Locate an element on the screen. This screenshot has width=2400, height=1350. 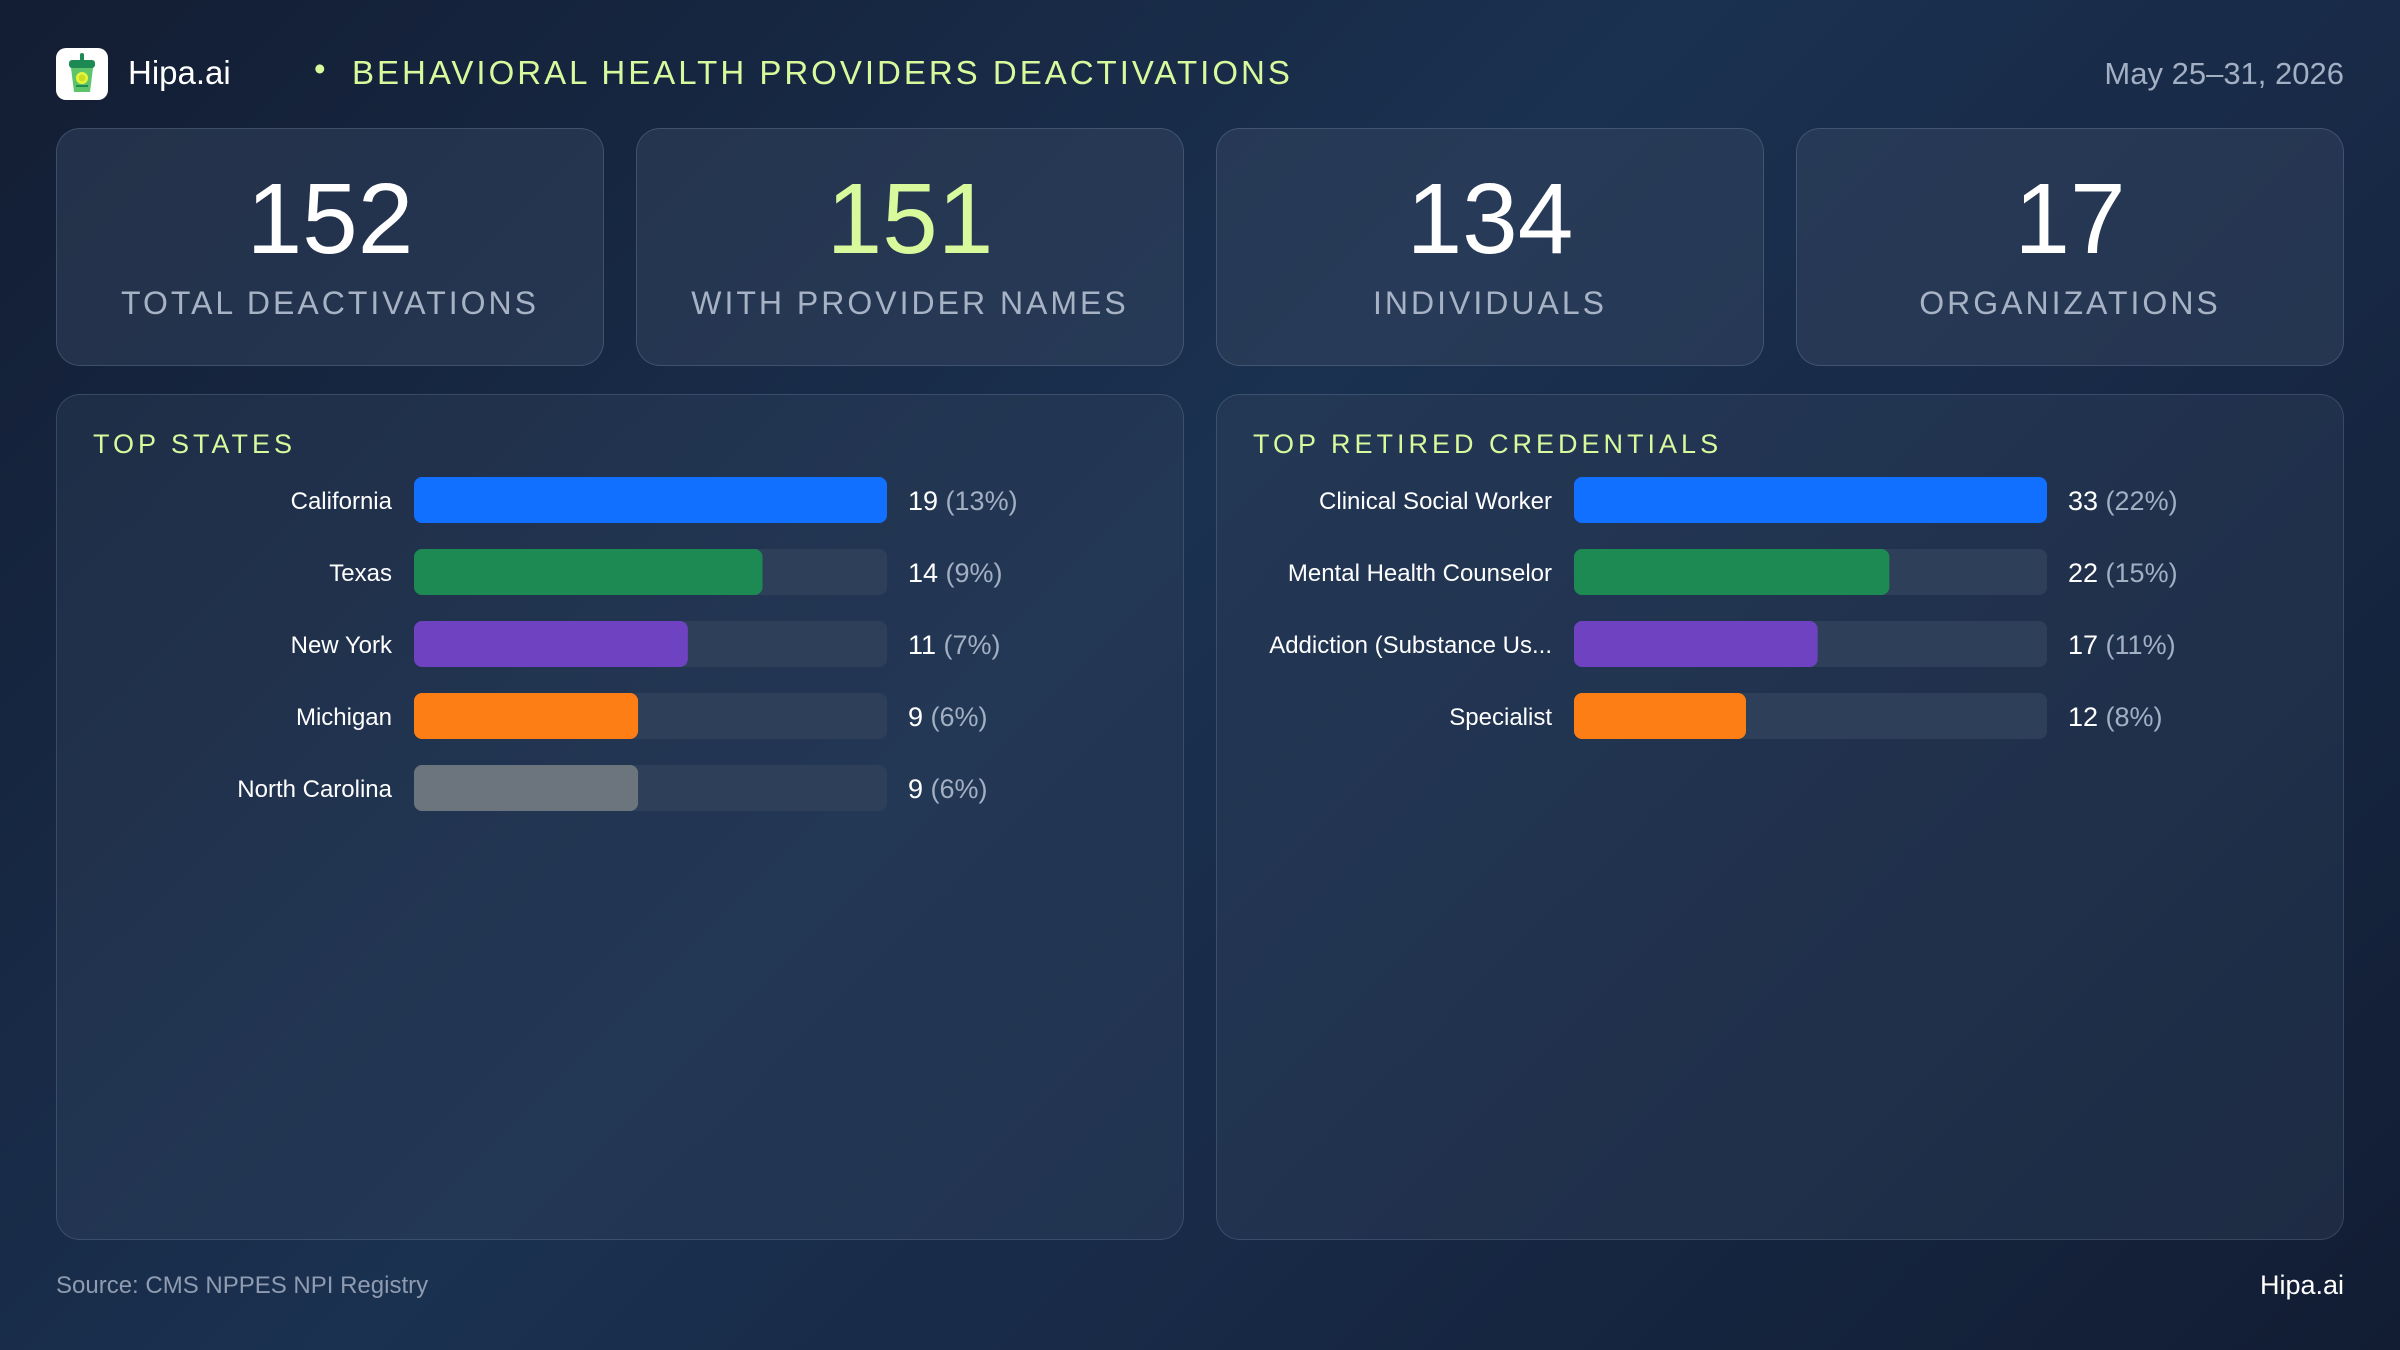
category-label: Mental Health Counselor is located at coordinates (1420, 573).